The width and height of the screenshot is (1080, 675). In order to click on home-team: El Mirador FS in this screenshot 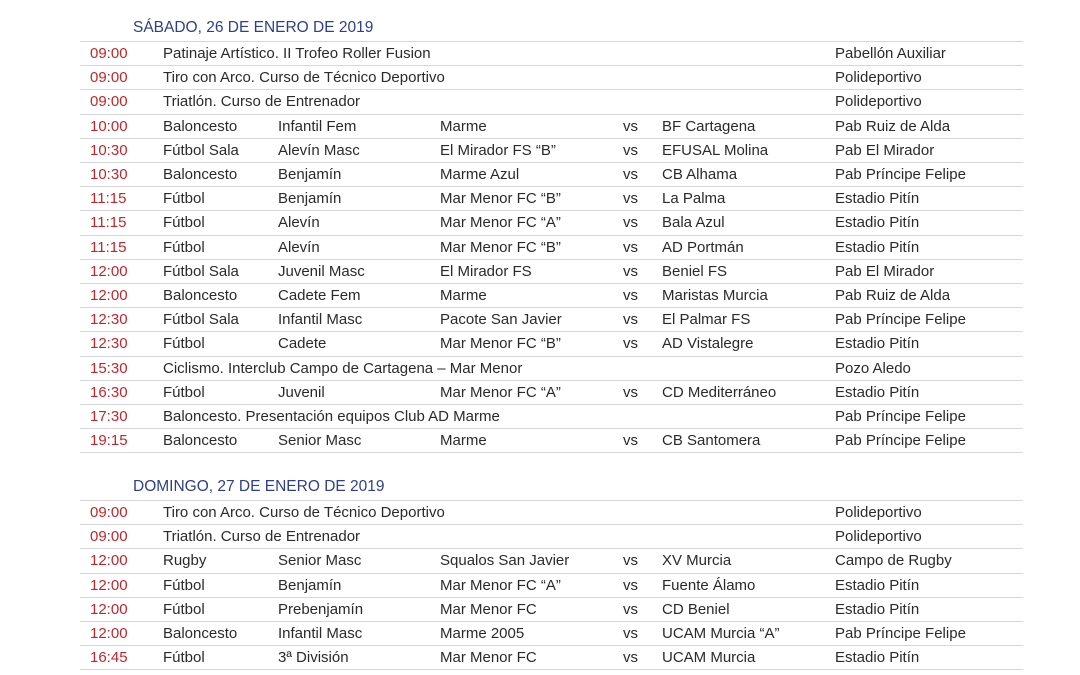, I will do `click(486, 271)`.